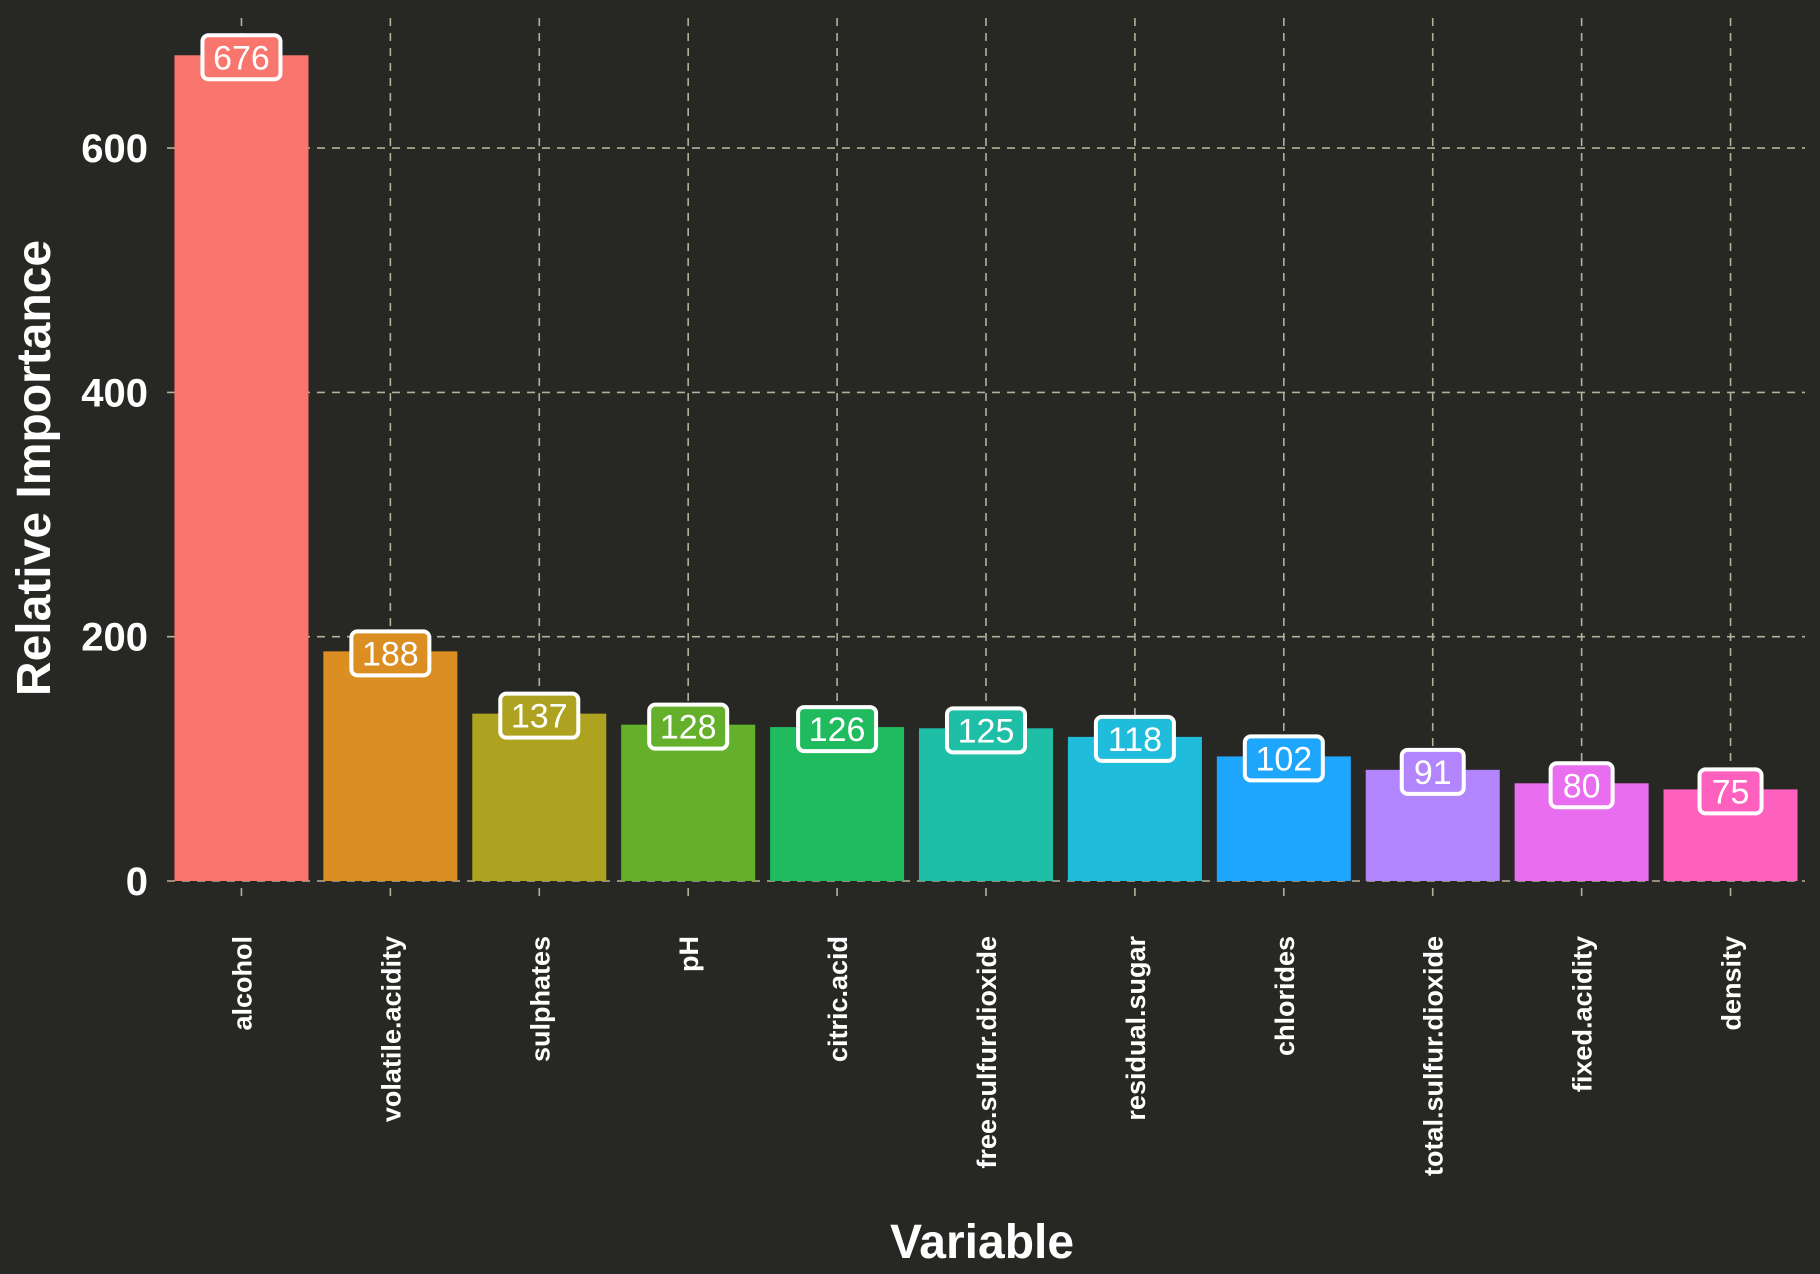  What do you see at coordinates (982, 1242) in the screenshot?
I see `x-axis-title: Variable` at bounding box center [982, 1242].